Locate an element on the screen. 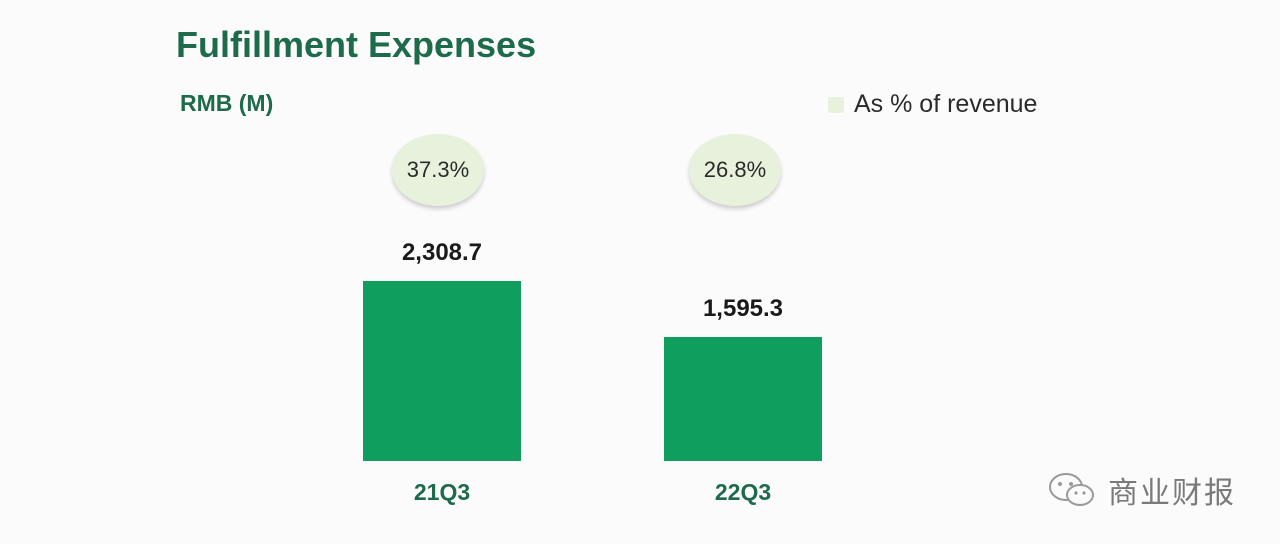  watermark: 商业财报 is located at coordinates (1141, 490).